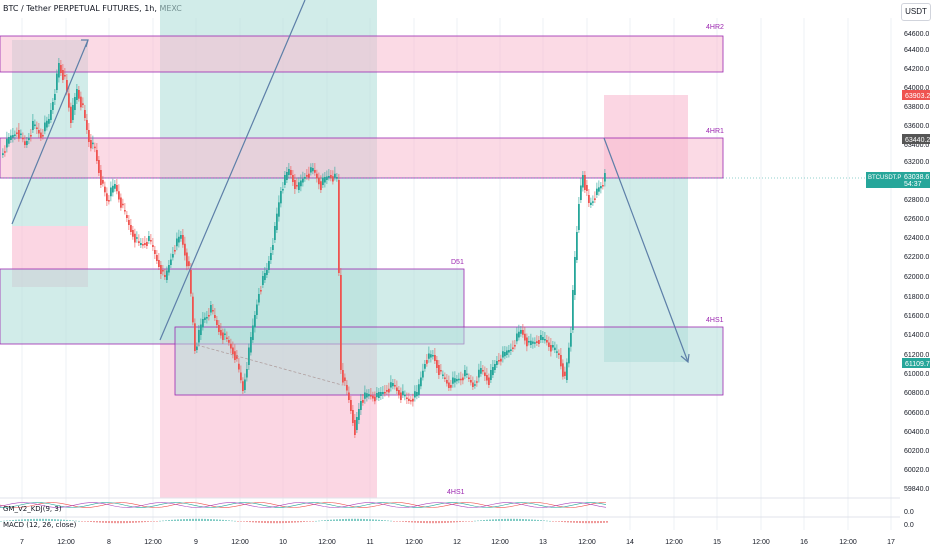  What do you see at coordinates (916, 12) in the screenshot?
I see `currency-button: USDT` at bounding box center [916, 12].